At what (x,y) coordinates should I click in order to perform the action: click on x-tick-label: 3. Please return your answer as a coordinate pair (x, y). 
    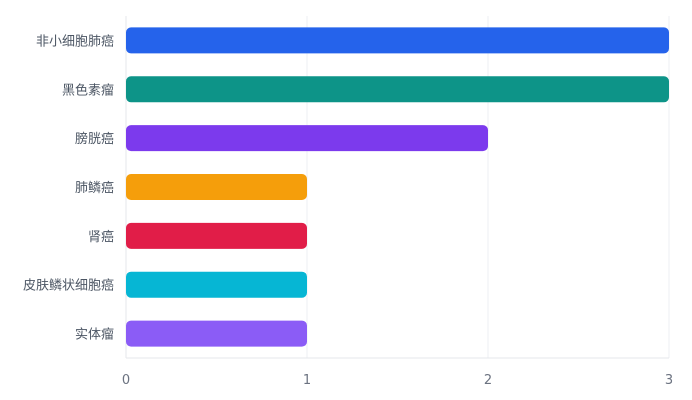
    Looking at the image, I should click on (669, 380).